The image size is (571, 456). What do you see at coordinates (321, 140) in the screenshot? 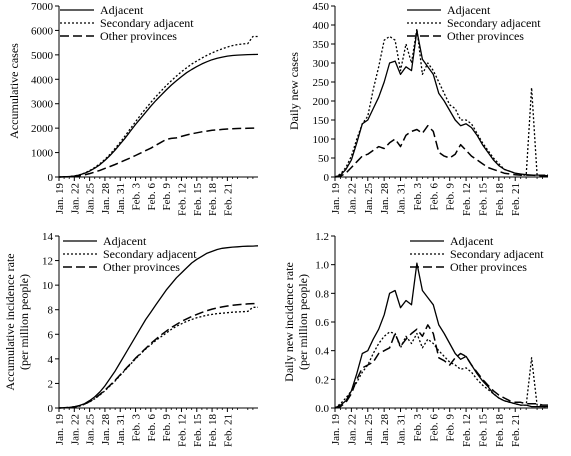
I see `y-tick-label: 100` at bounding box center [321, 140].